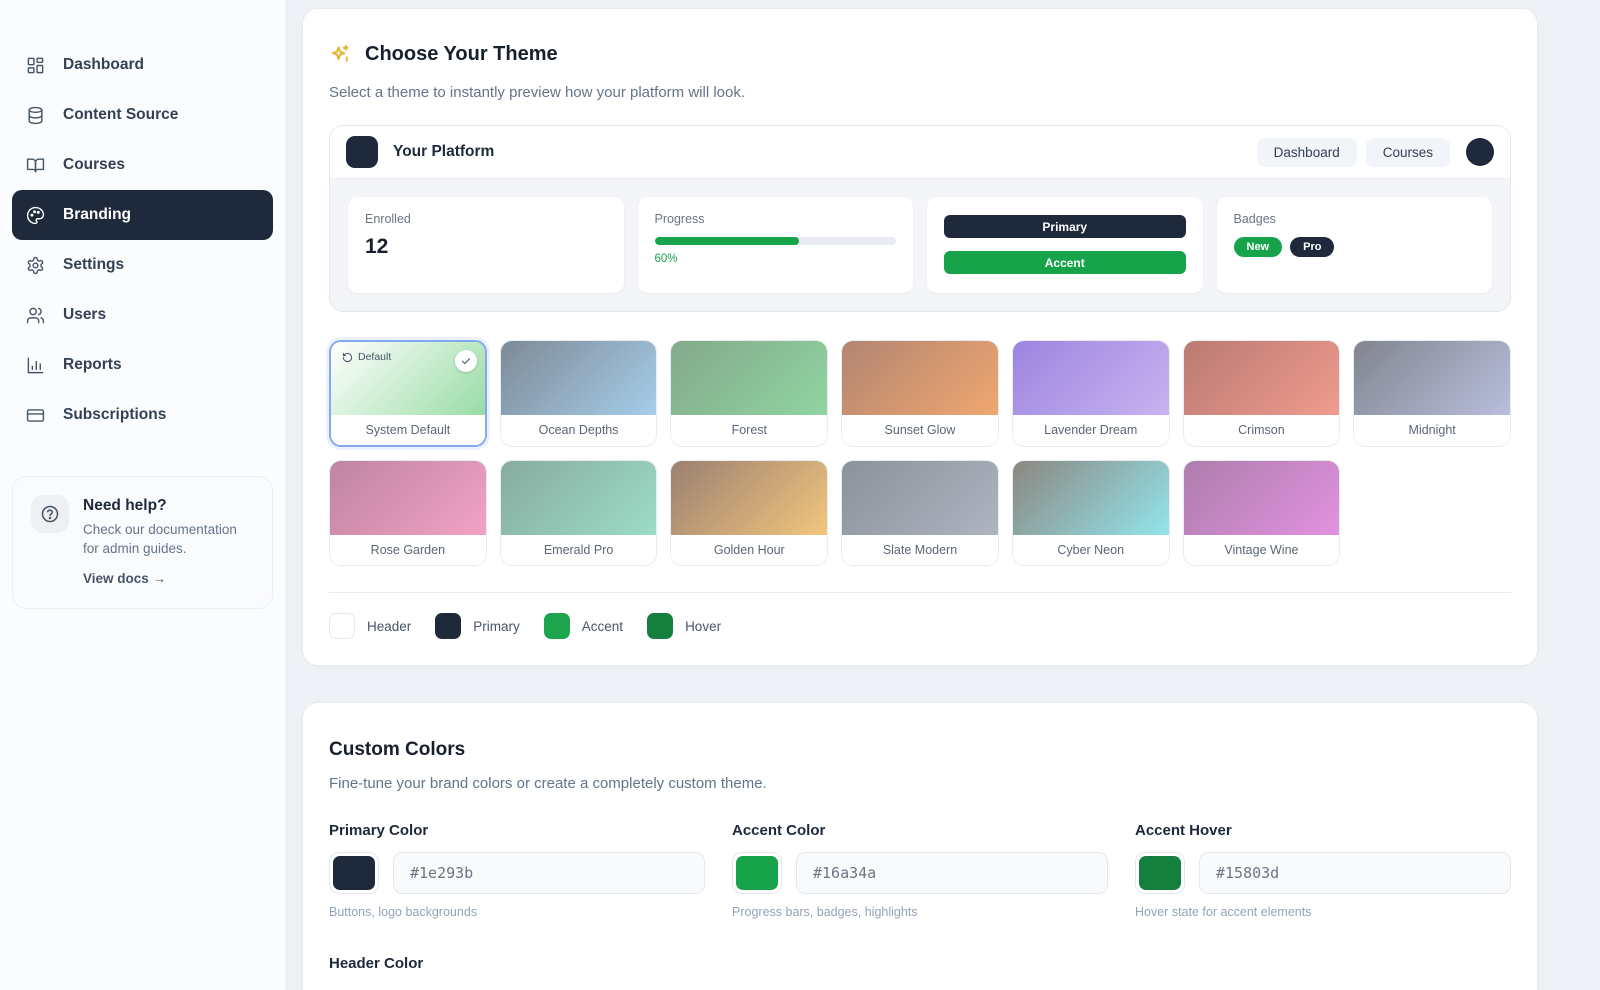 This screenshot has width=1600, height=990. I want to click on legend-item: Header, so click(370, 626).